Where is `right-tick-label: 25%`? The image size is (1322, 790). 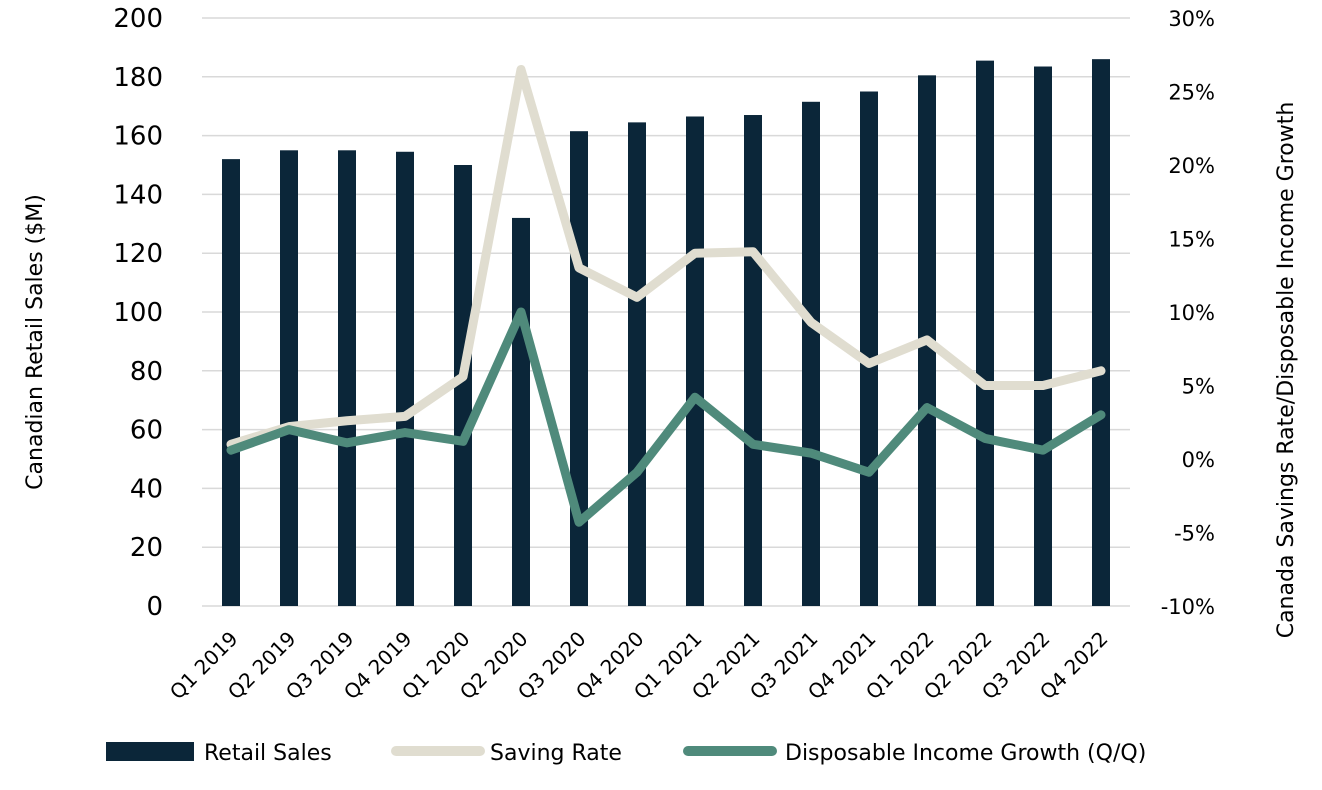
right-tick-label: 25% is located at coordinates (1191, 93).